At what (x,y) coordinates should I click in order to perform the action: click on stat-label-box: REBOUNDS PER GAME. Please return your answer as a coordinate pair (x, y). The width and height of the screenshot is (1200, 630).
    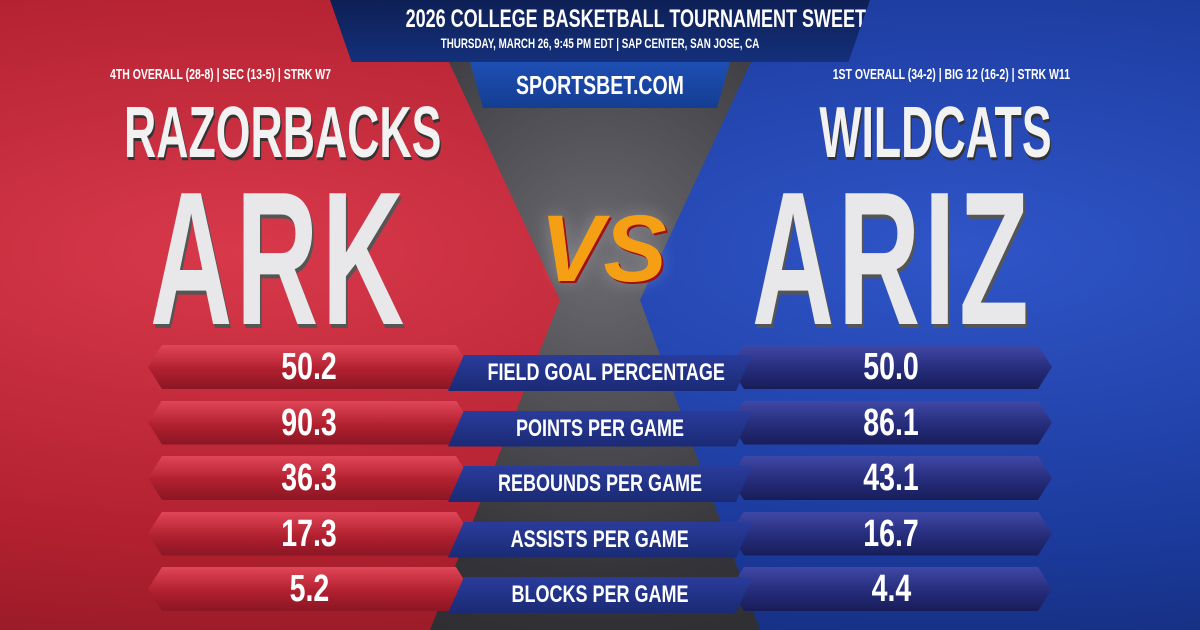
    Looking at the image, I should click on (600, 484).